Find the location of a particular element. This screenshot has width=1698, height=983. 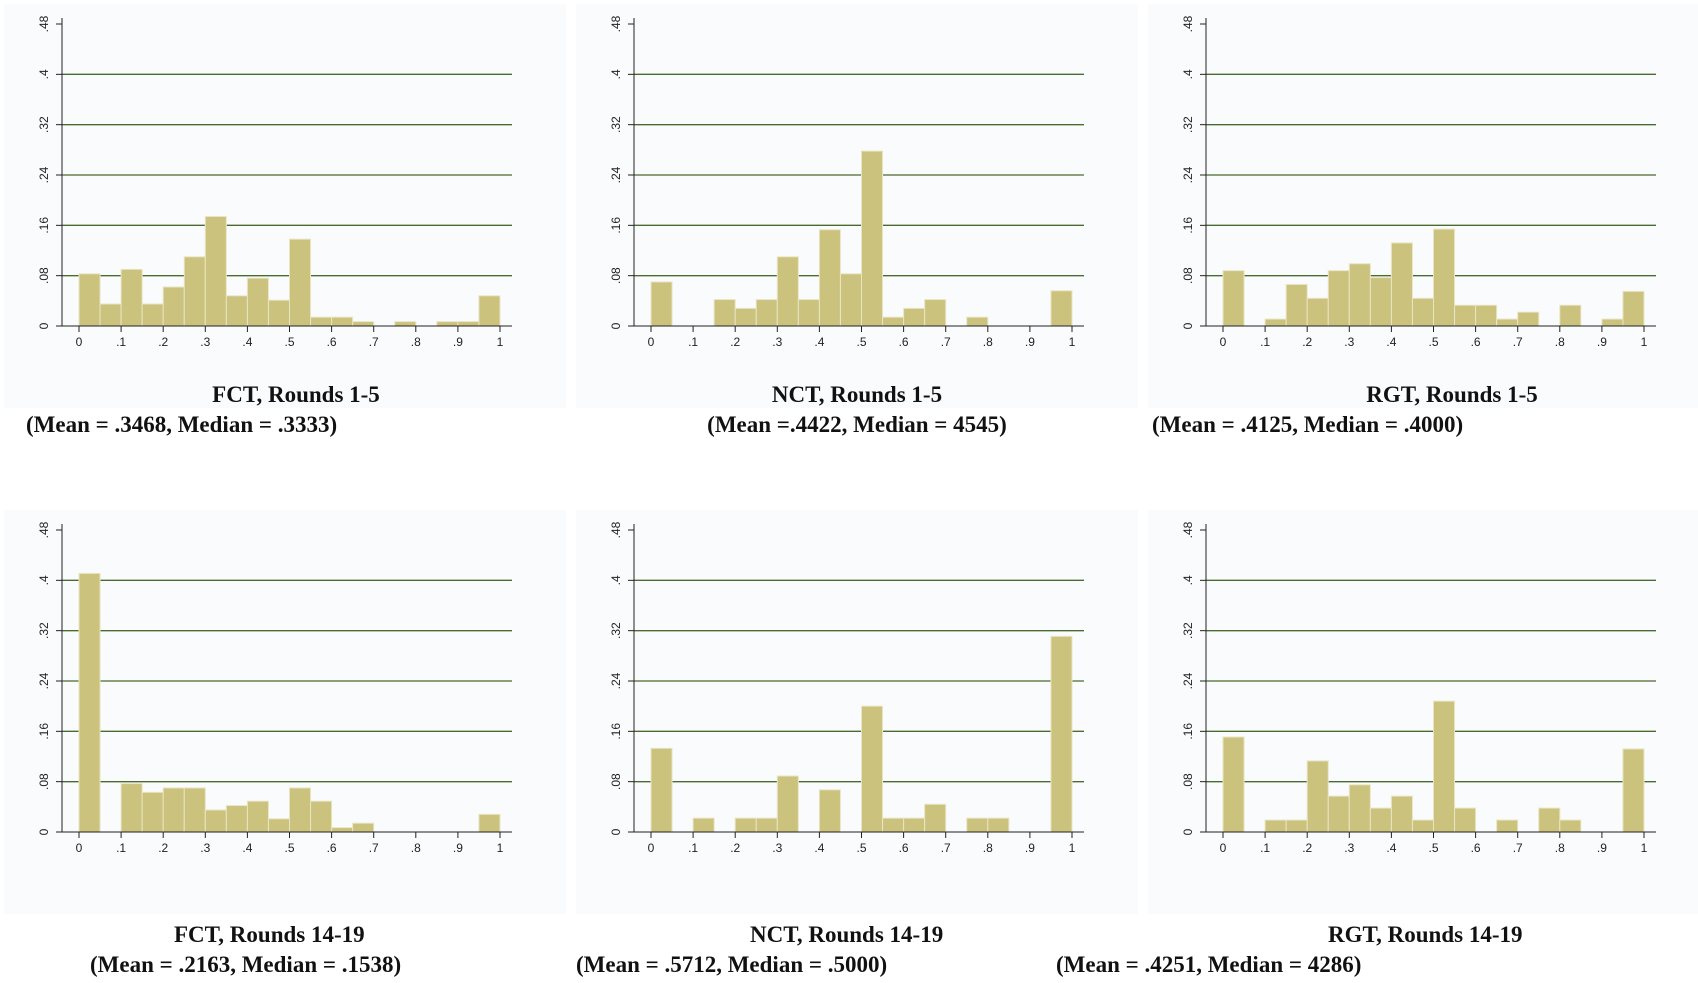

x-tick-label: .6 is located at coordinates (904, 342).